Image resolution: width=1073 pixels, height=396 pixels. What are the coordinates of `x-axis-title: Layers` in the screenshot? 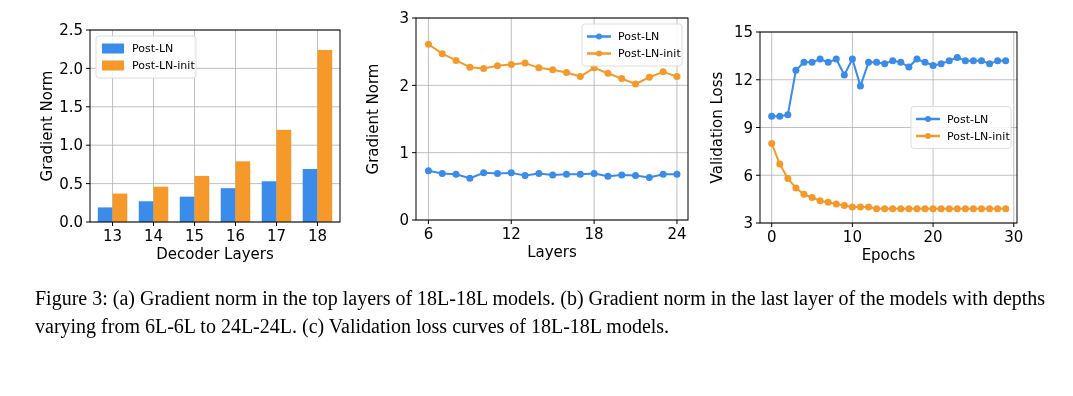 It's located at (552, 252).